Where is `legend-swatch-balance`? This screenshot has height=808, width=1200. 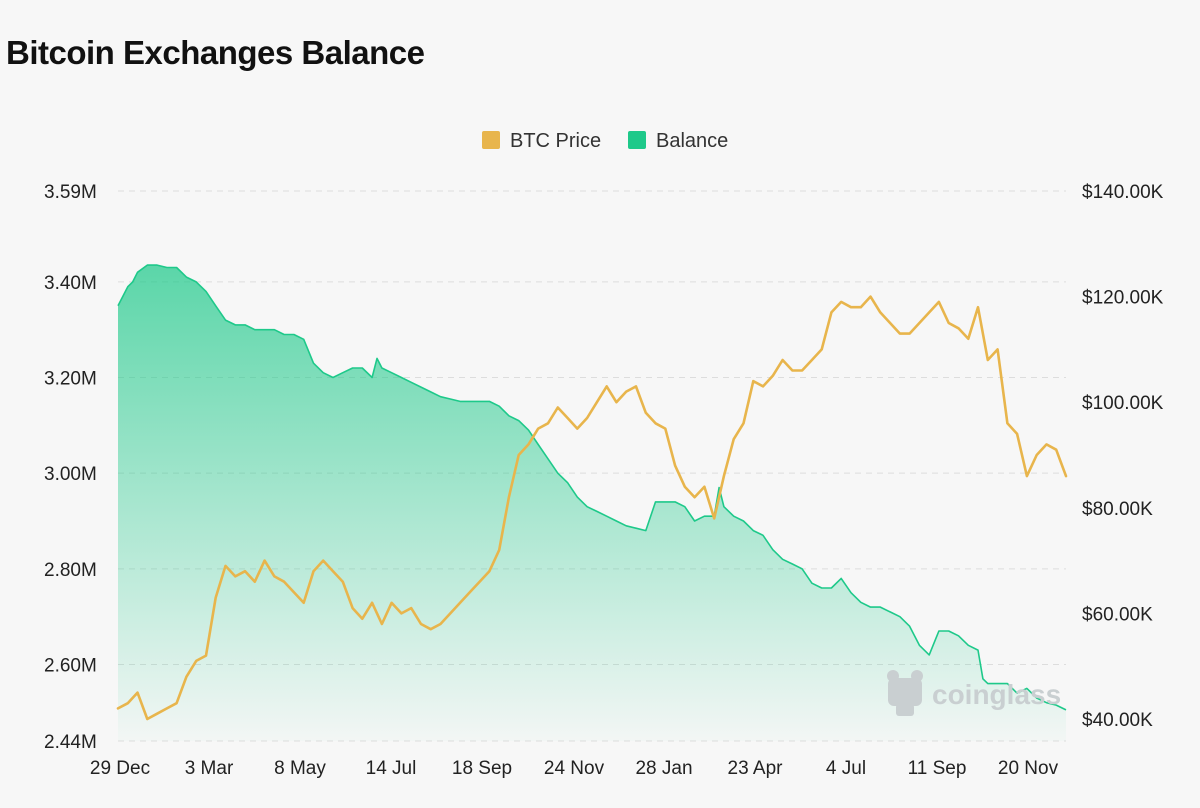 legend-swatch-balance is located at coordinates (637, 140).